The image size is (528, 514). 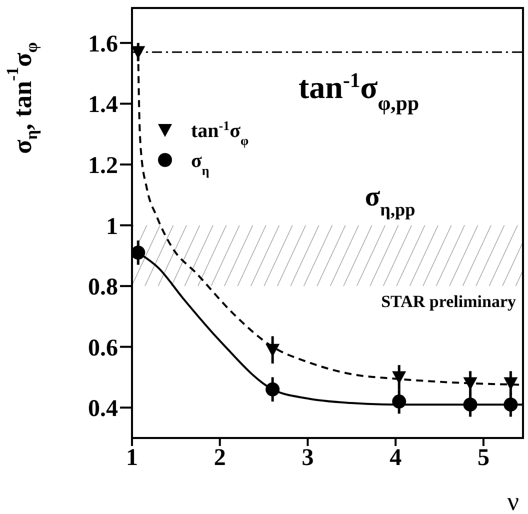 I want to click on y-tick-label: 1, so click(x=112, y=227).